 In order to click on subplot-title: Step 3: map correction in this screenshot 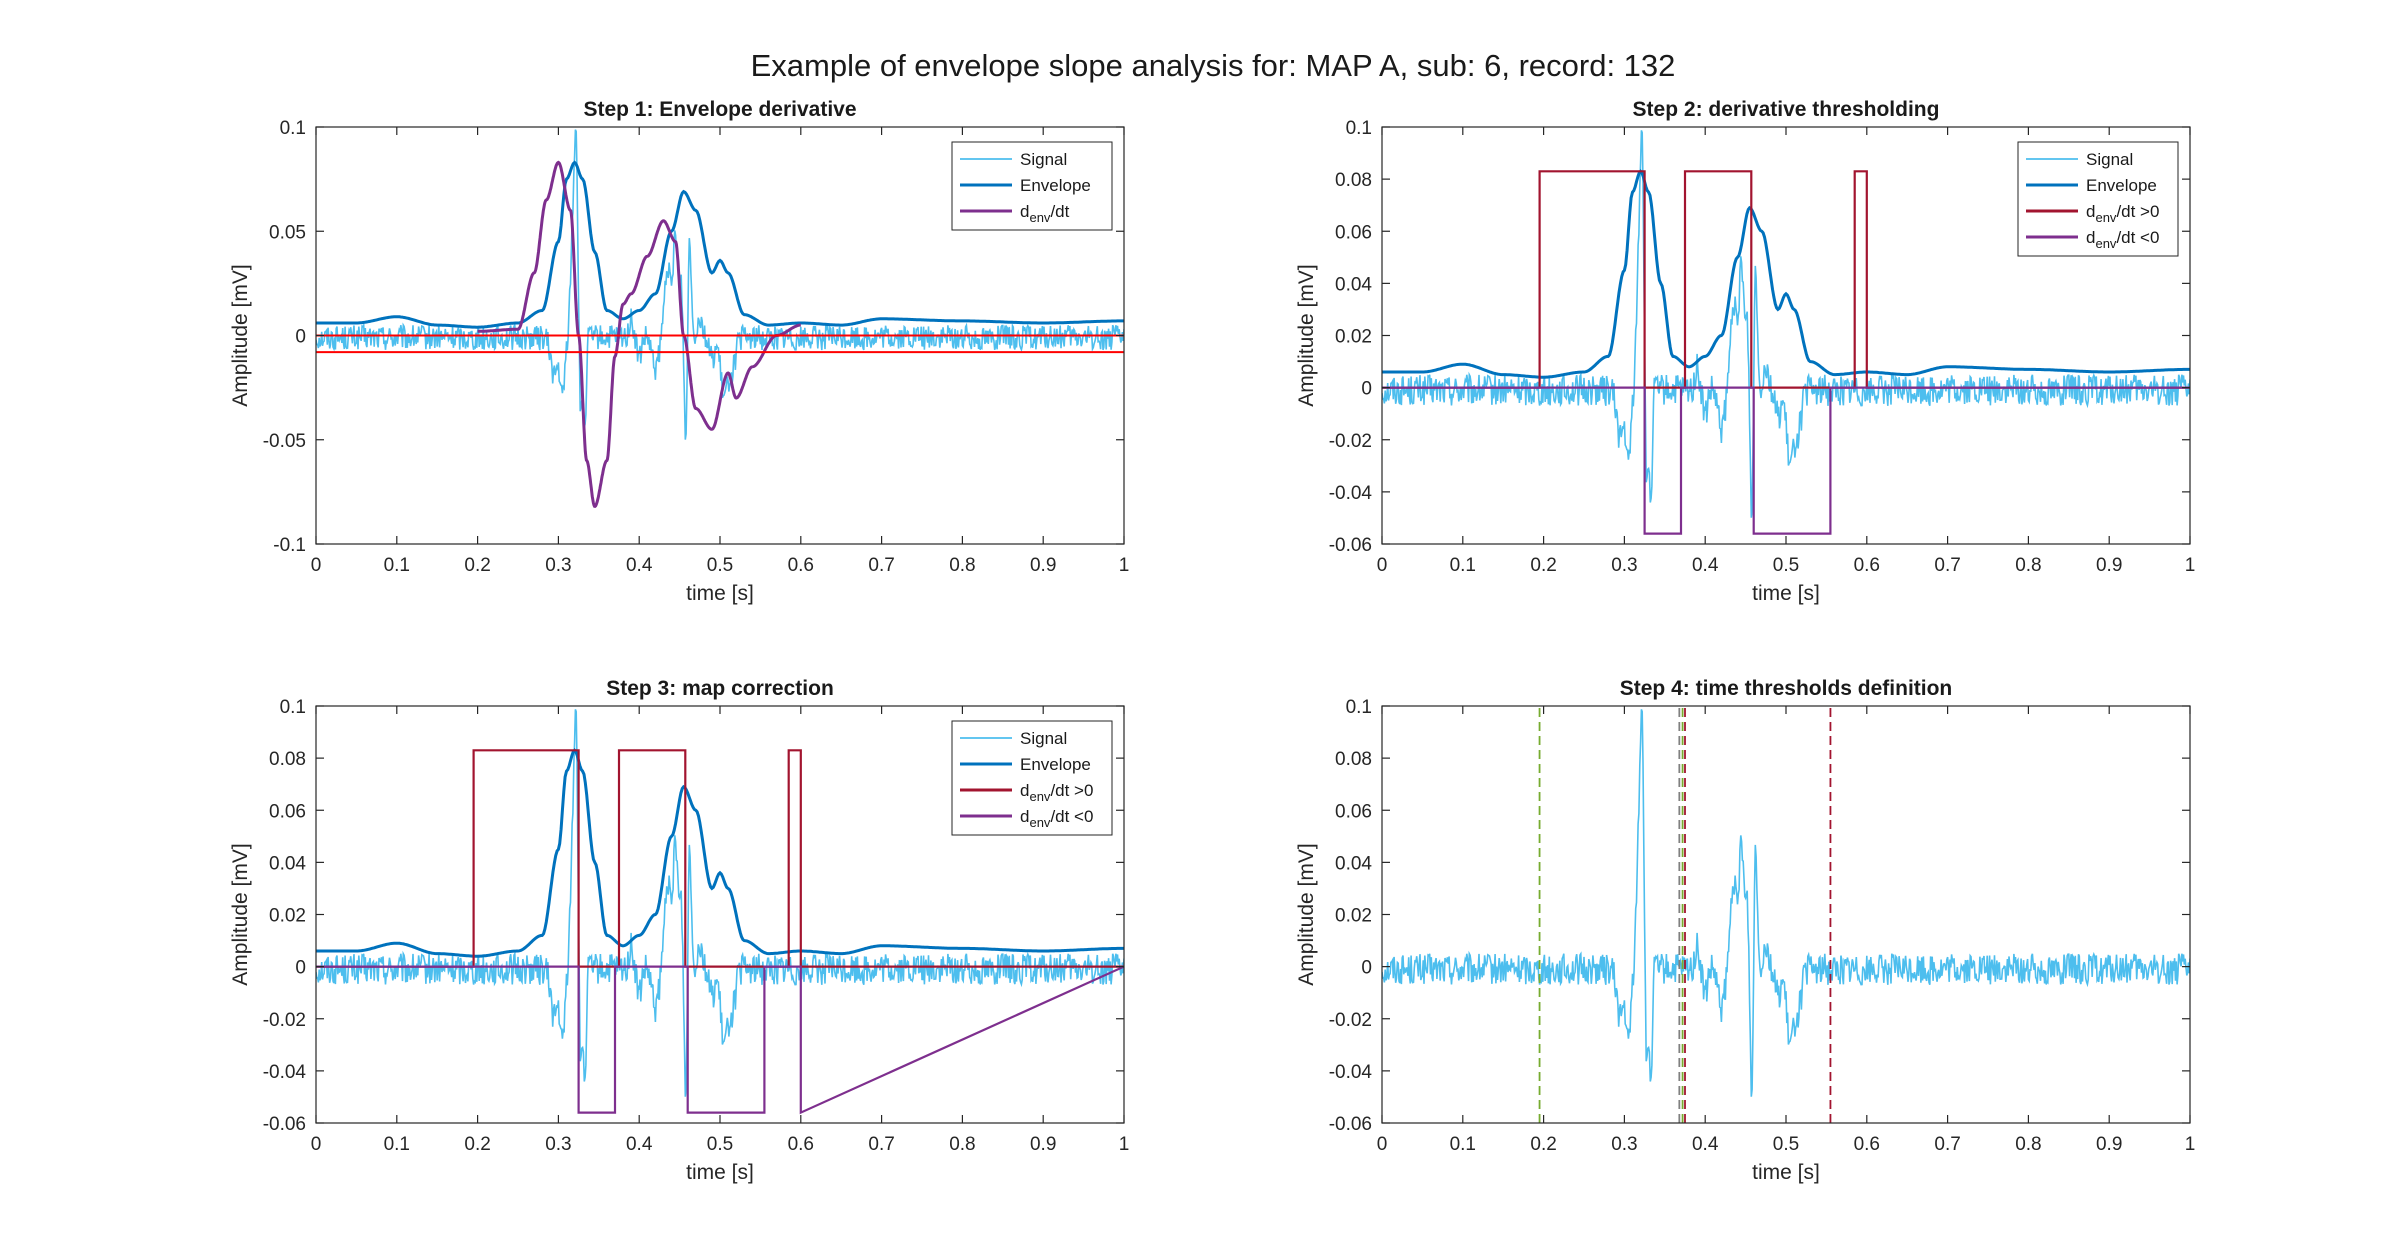, I will do `click(720, 688)`.